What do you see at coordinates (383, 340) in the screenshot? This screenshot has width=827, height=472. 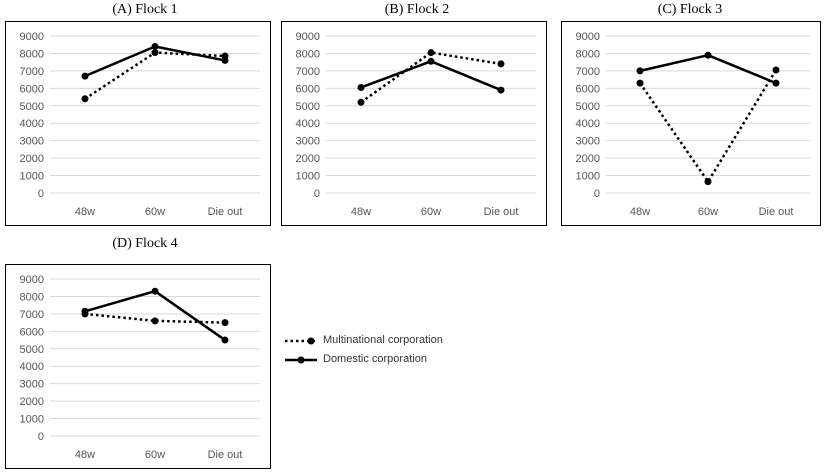 I see `legend-label-multinational: Multinational corporation` at bounding box center [383, 340].